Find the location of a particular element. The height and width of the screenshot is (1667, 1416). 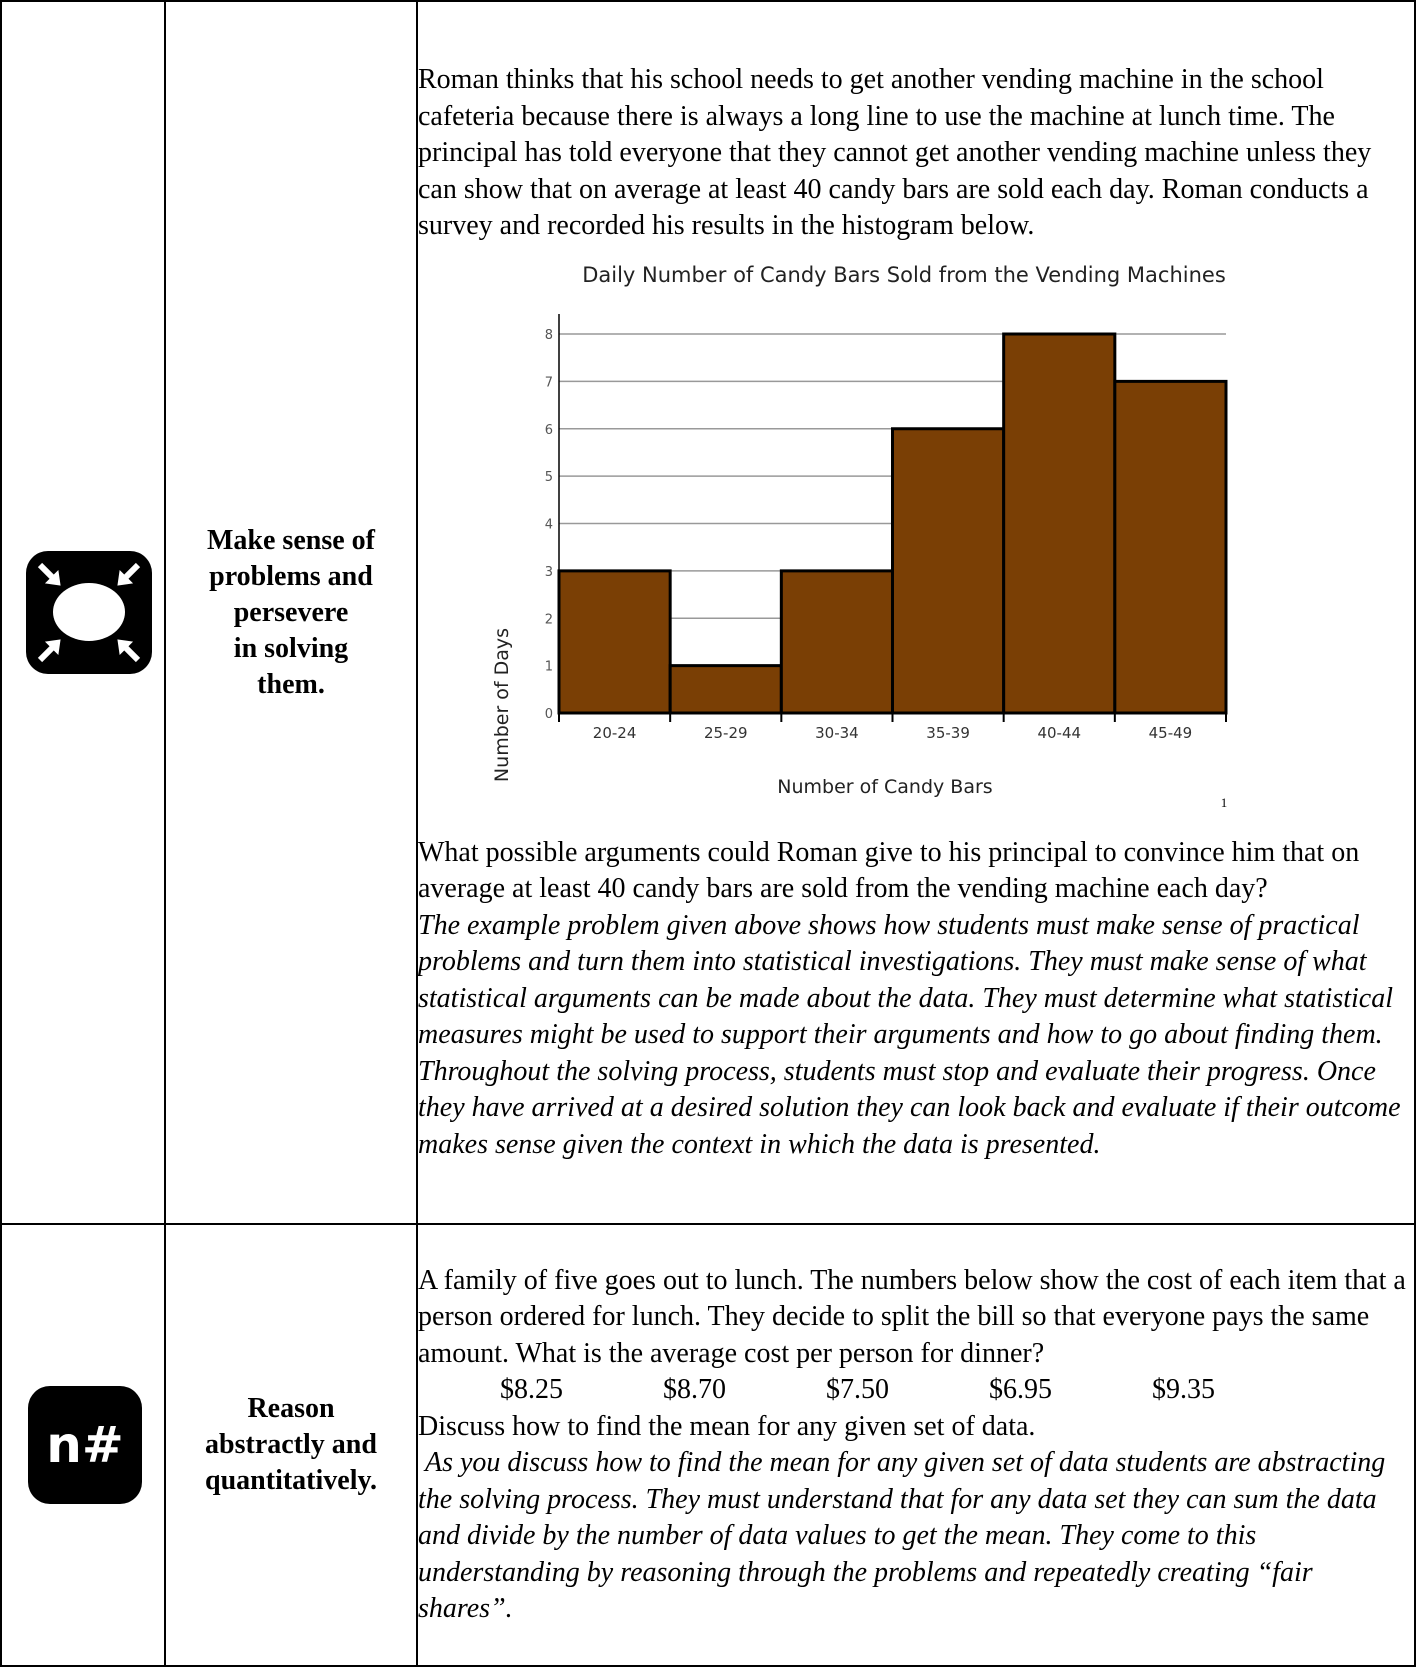

y-tick-label: 5 is located at coordinates (549, 477).